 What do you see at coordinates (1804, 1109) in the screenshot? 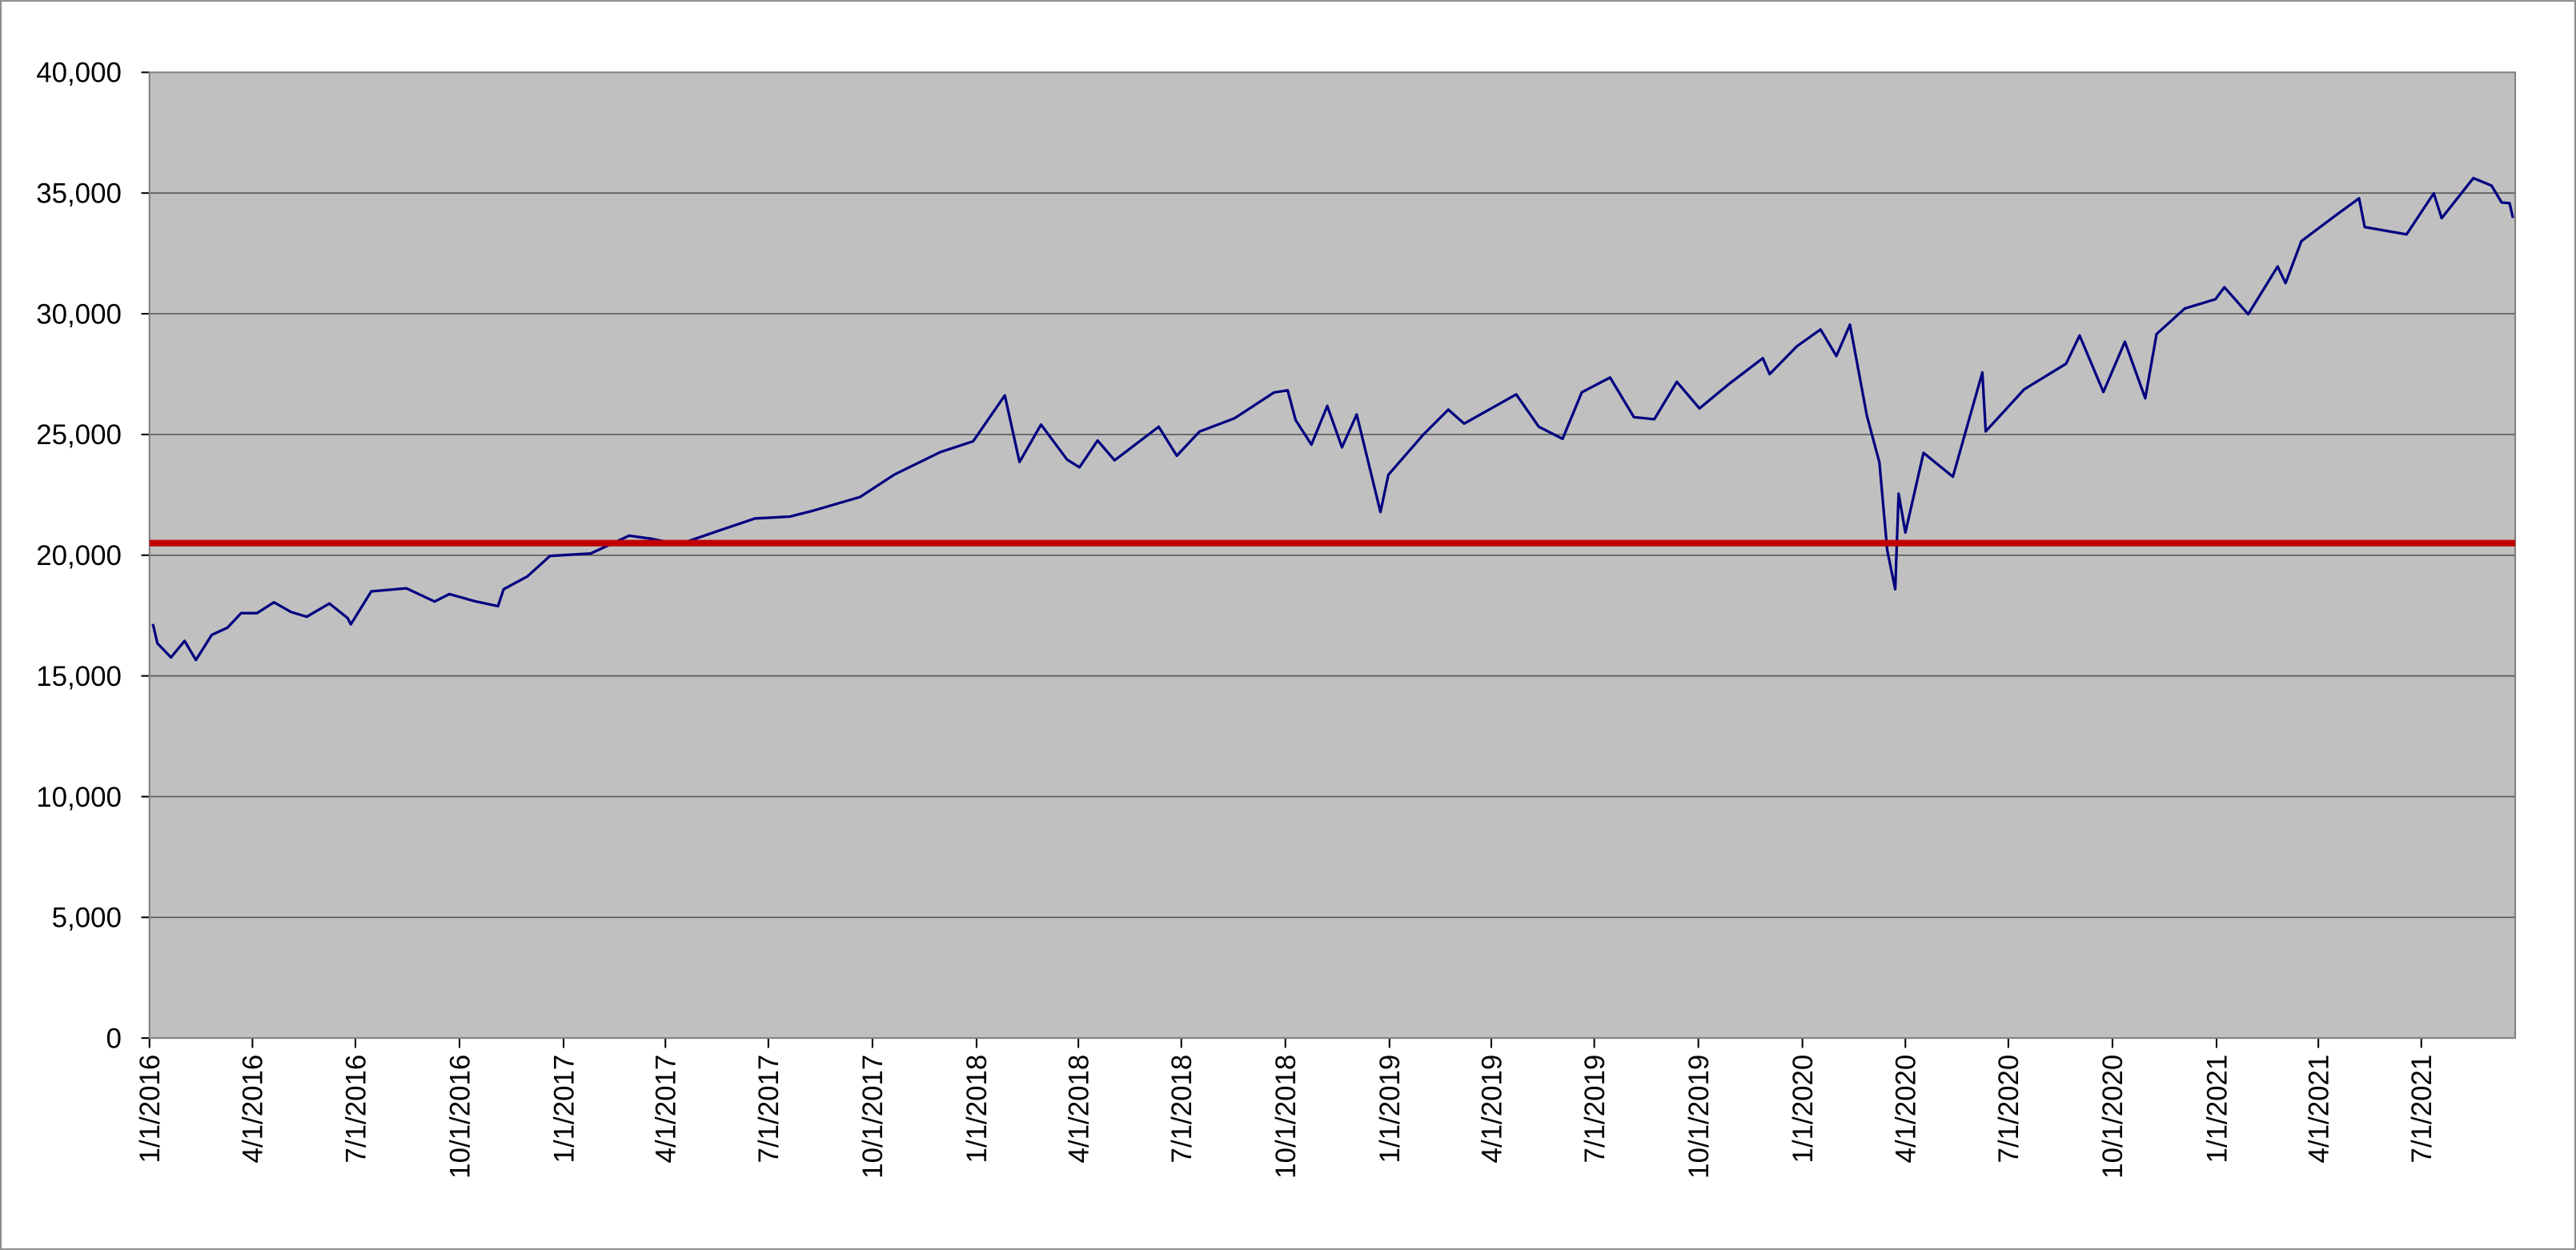
I see `x-tick-label: 1/1/2020` at bounding box center [1804, 1109].